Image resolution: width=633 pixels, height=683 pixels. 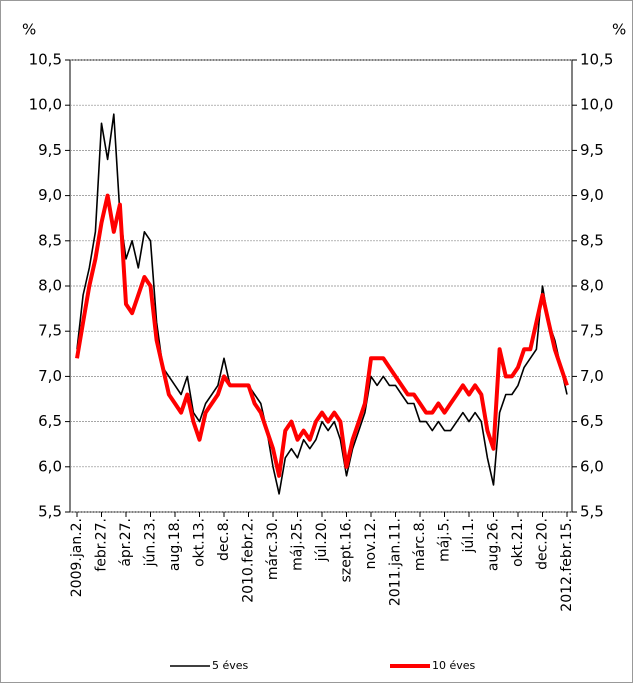 I want to click on x-tick-label: jún.23., so click(x=151, y=542).